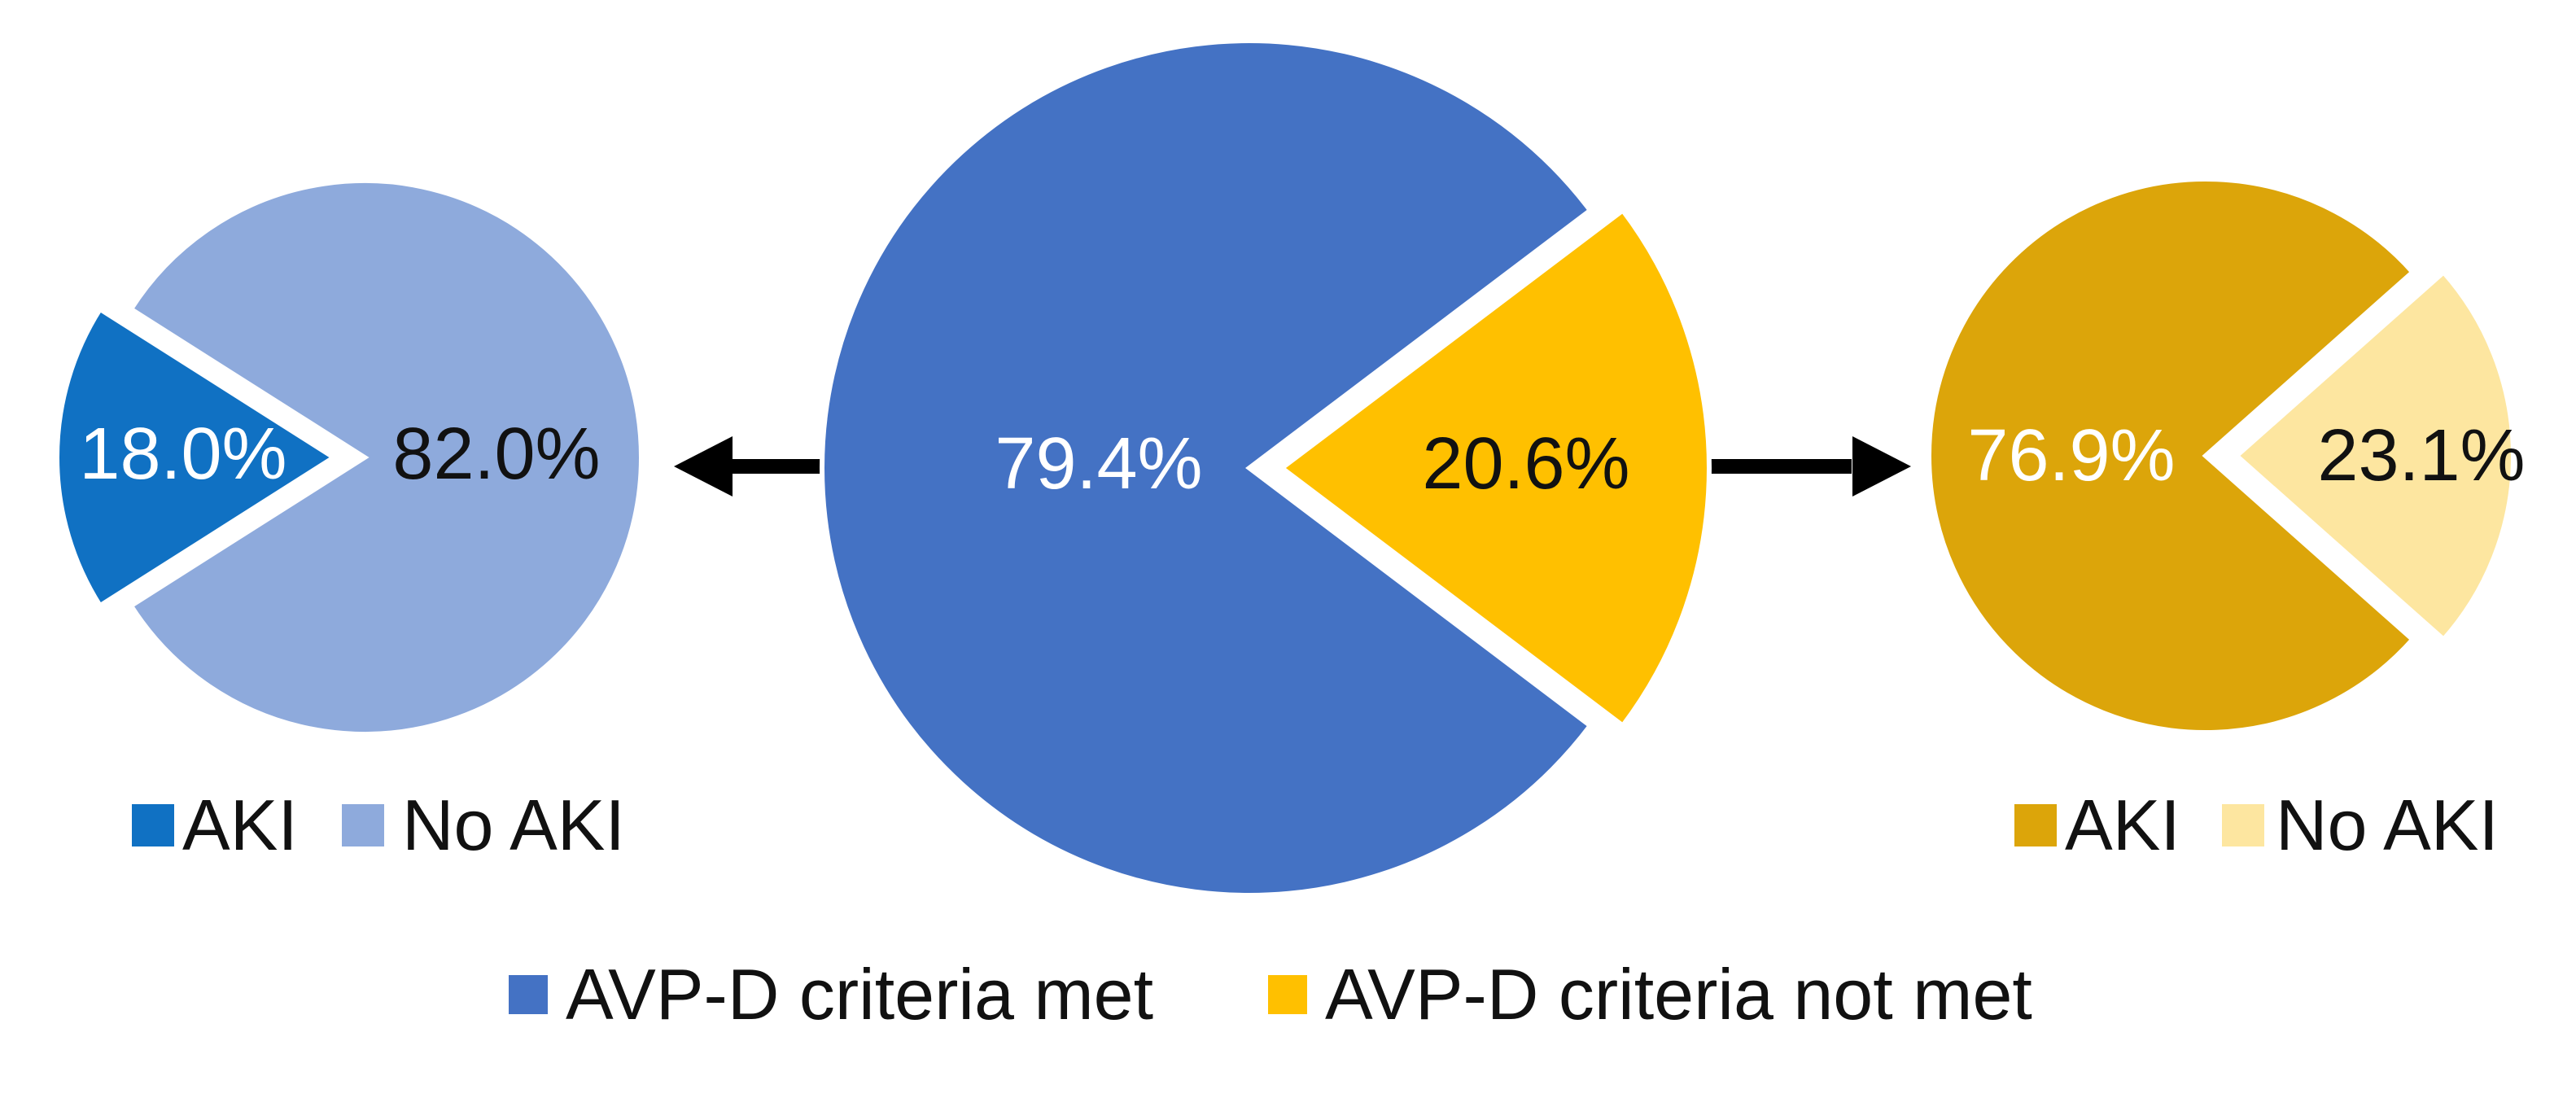 The image size is (2576, 1098). Describe the element at coordinates (1287, 994) in the screenshot. I see `legend-center-swatch-not-met` at that location.